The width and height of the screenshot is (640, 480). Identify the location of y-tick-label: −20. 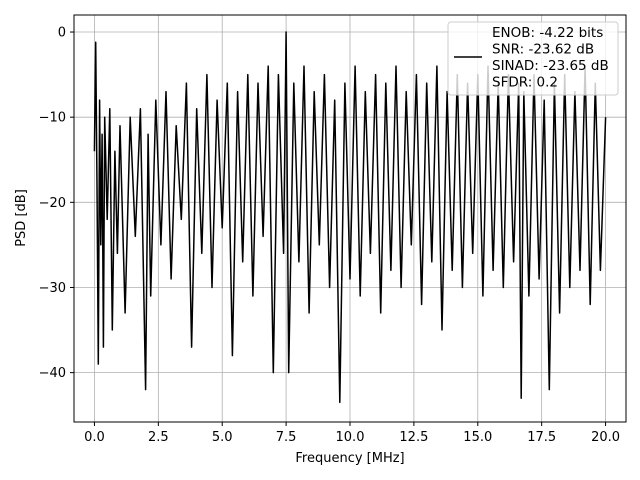
(52, 203).